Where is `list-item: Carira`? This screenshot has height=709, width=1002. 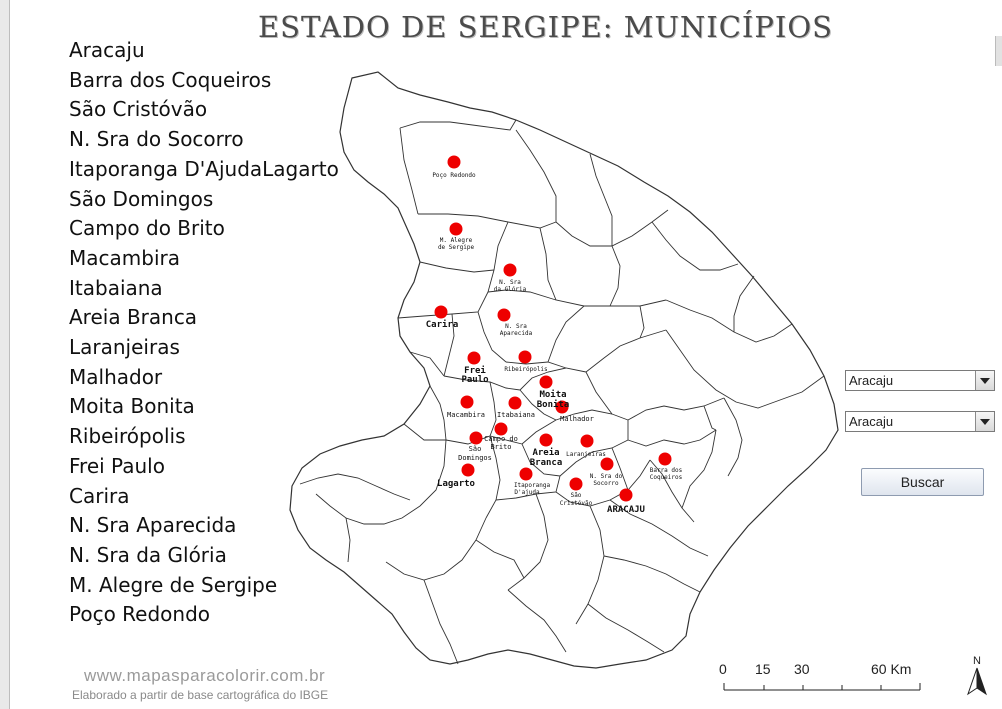
list-item: Carira is located at coordinates (99, 495).